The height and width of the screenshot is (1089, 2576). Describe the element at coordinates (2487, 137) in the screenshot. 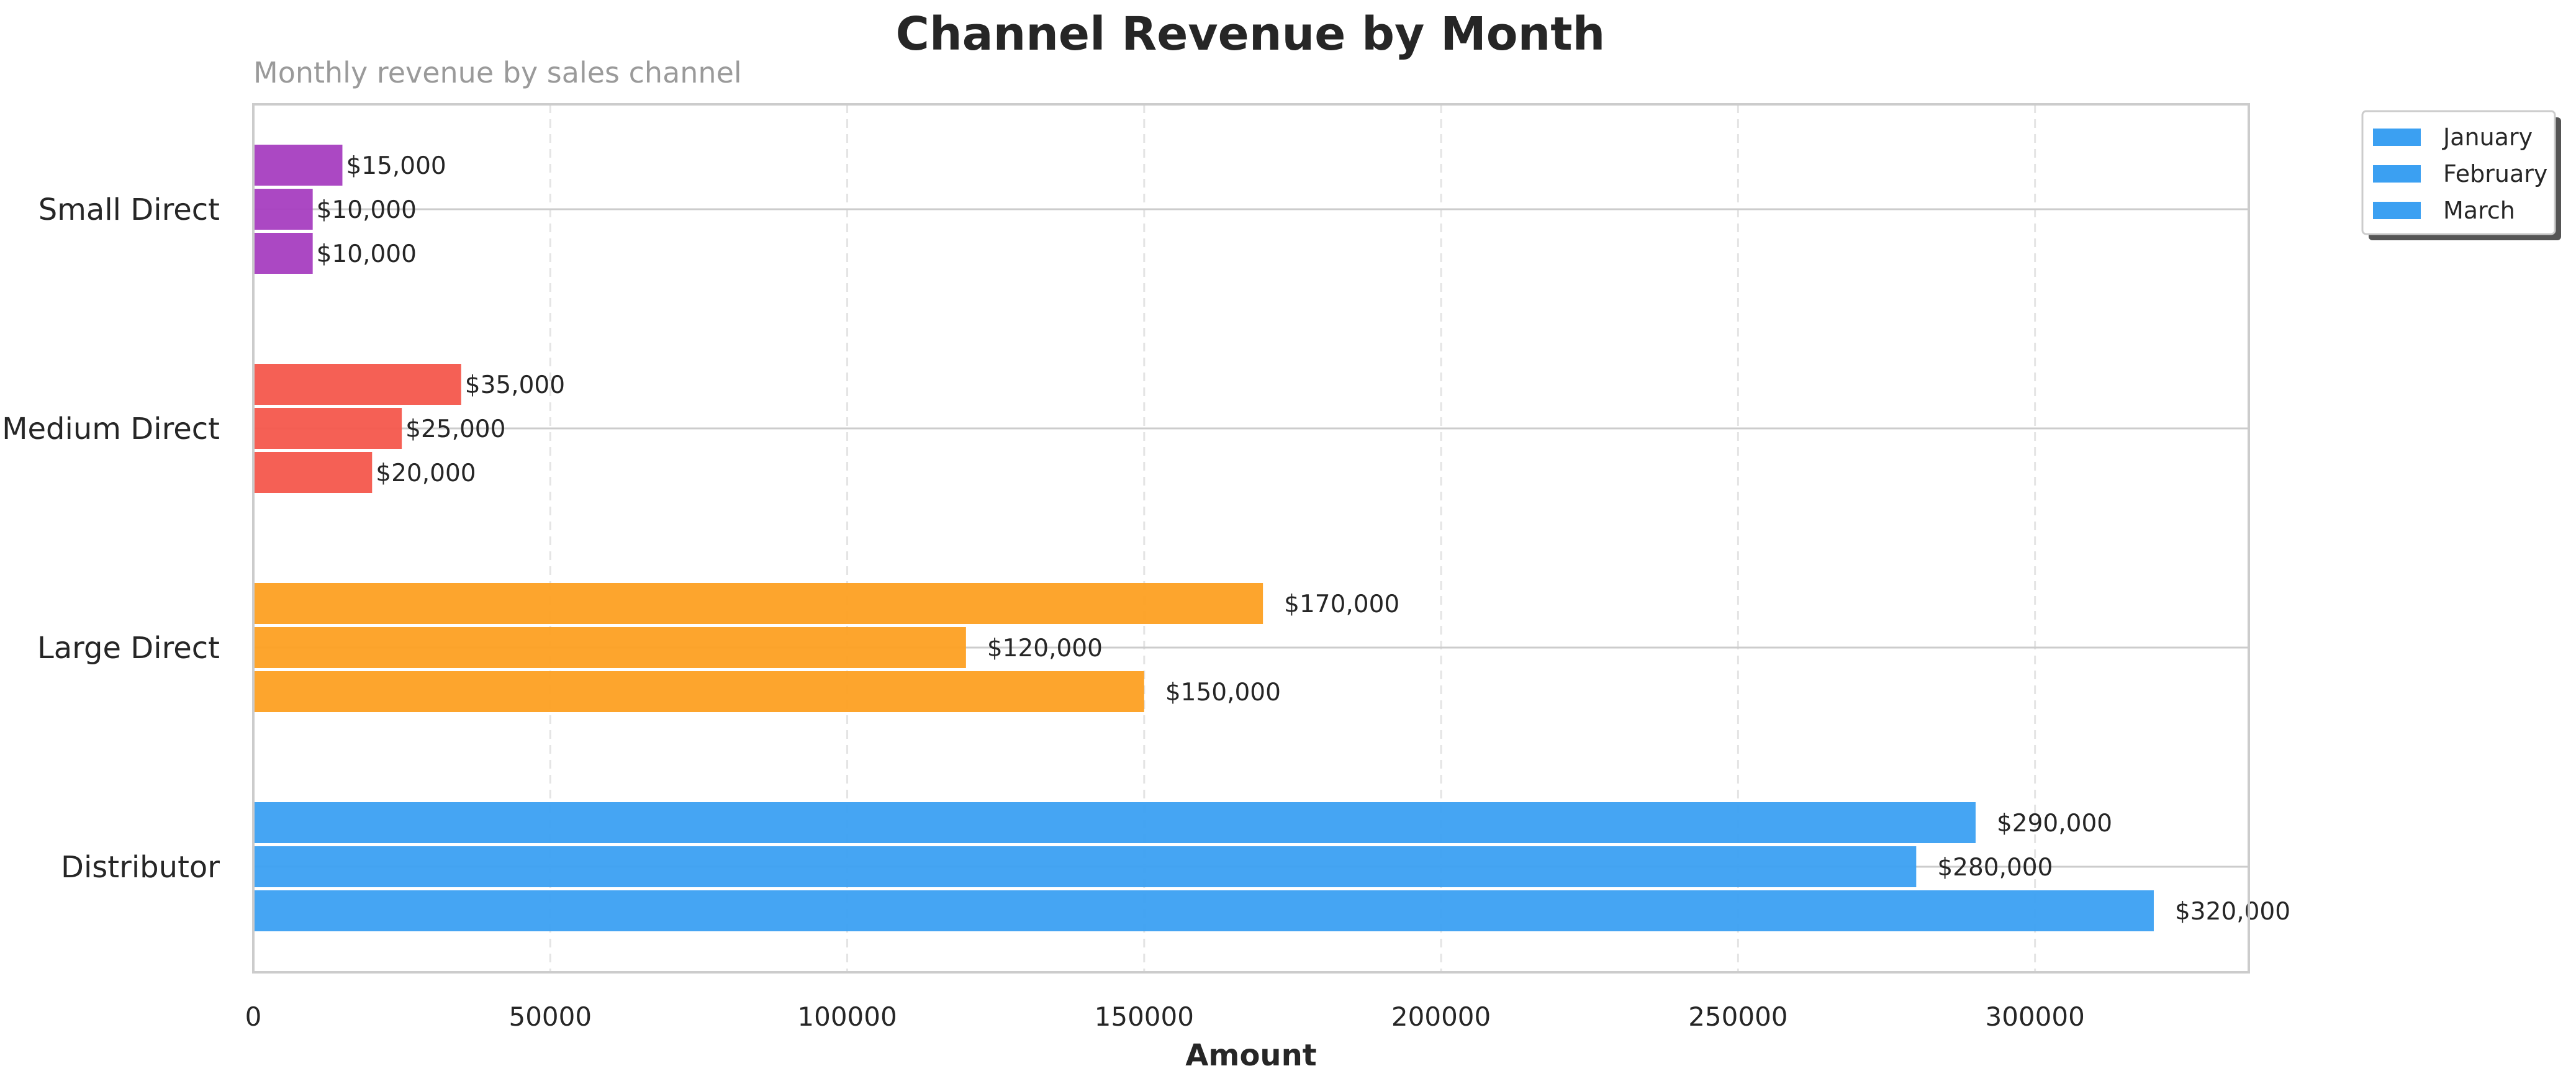

I see `legend-label: January` at that location.